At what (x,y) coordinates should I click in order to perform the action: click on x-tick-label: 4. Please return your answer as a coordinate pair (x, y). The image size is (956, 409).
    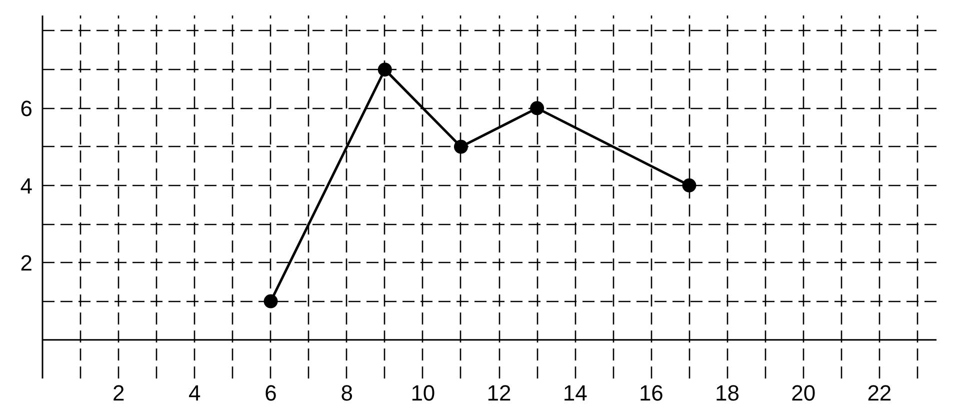
    Looking at the image, I should click on (194, 393).